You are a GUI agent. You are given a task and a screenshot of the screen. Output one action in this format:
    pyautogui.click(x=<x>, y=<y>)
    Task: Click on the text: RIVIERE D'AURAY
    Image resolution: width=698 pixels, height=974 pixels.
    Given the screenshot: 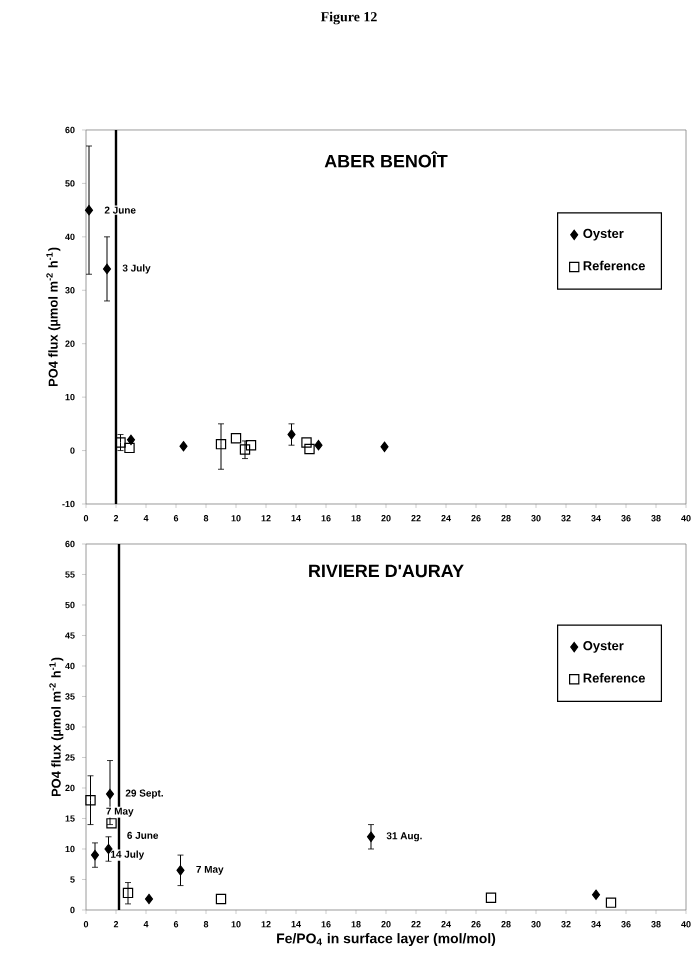 What is the action you would take?
    pyautogui.click(x=386, y=571)
    